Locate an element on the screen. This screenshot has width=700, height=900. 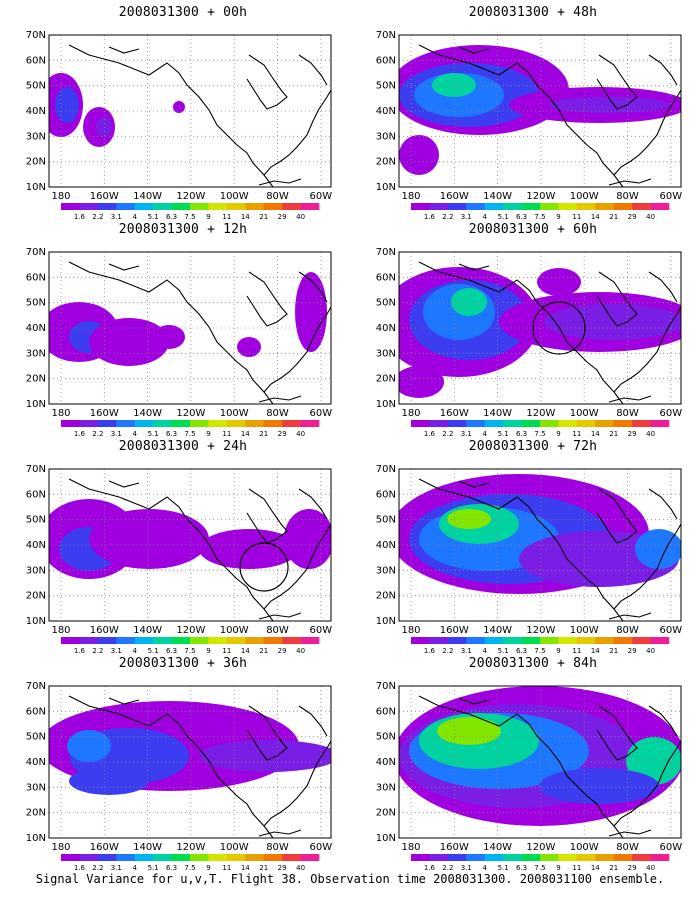
colorbar-tick: 9 is located at coordinates (208, 434).